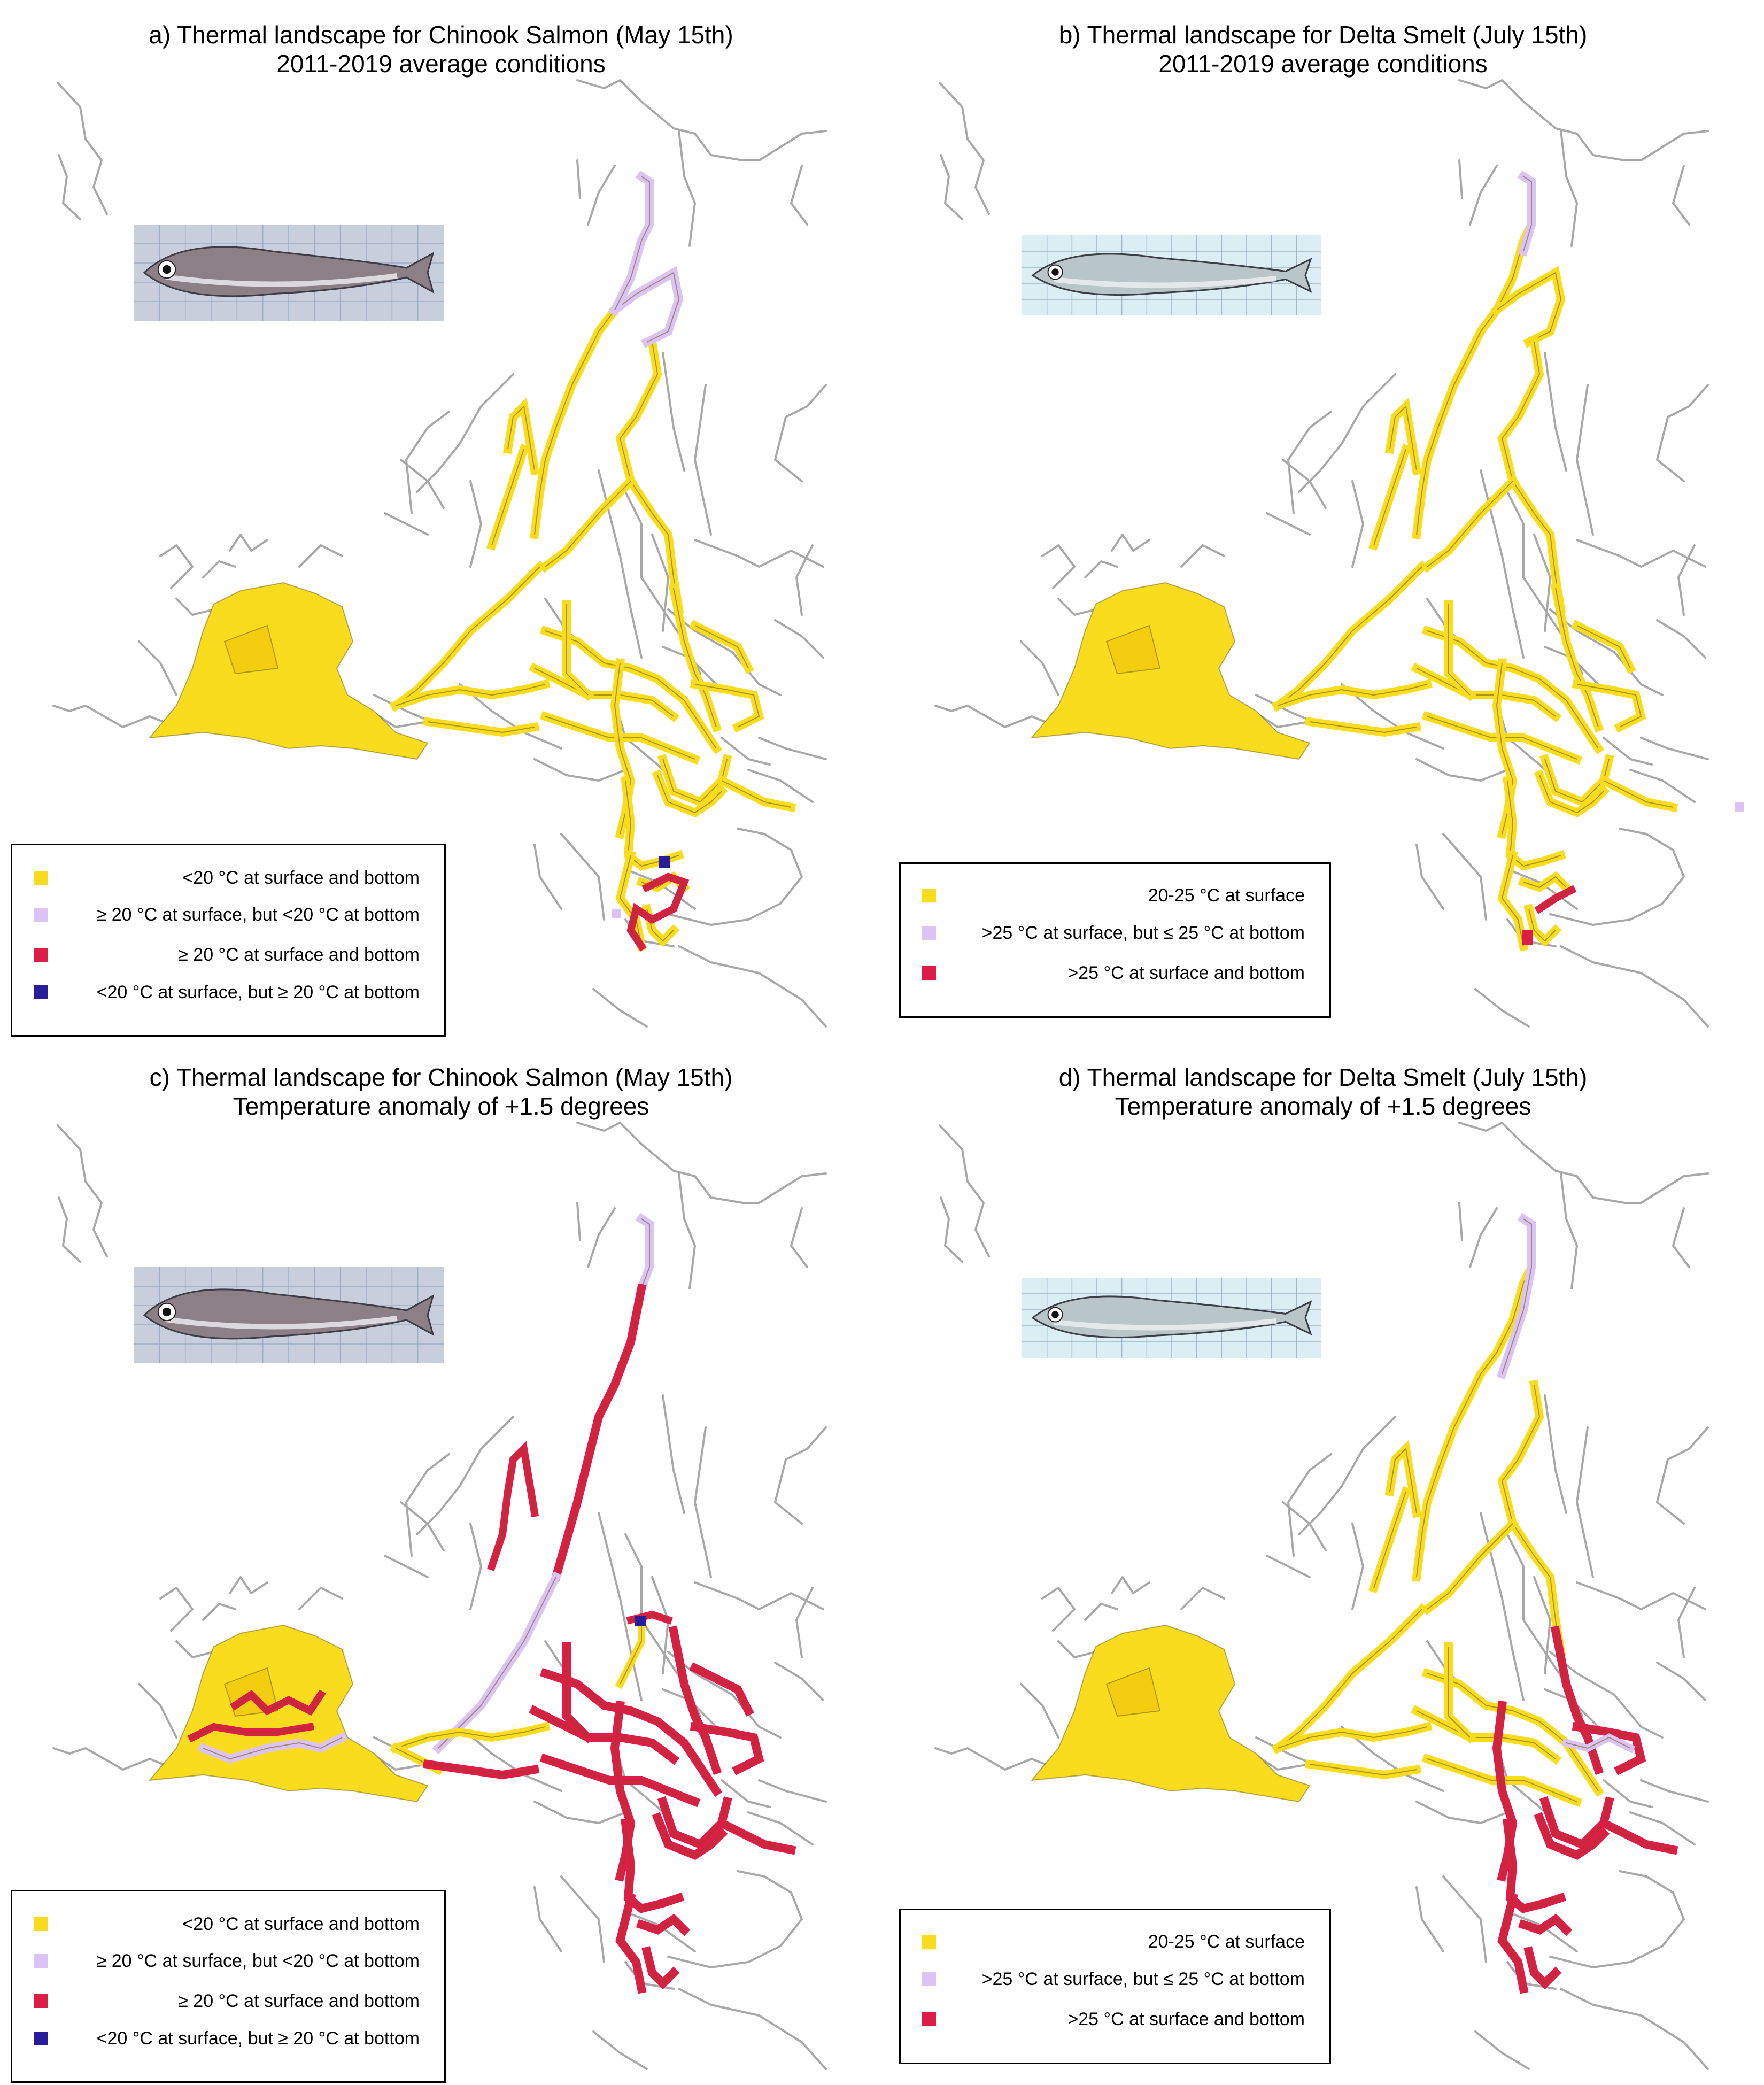  Describe the element at coordinates (441, 64) in the screenshot. I see `panel-title-line2: 2011-2019 average conditions` at that location.